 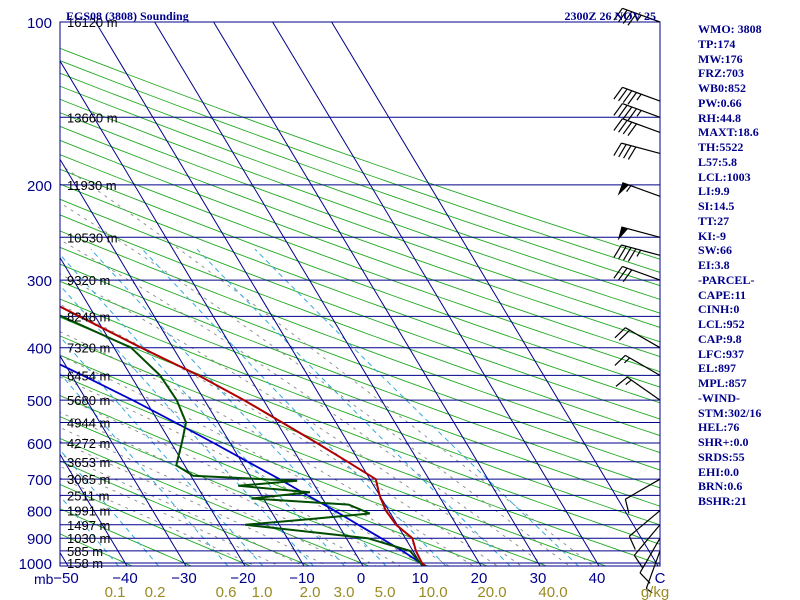 What do you see at coordinates (728, 132) in the screenshot?
I see `stat-item: MAXT:18.6` at bounding box center [728, 132].